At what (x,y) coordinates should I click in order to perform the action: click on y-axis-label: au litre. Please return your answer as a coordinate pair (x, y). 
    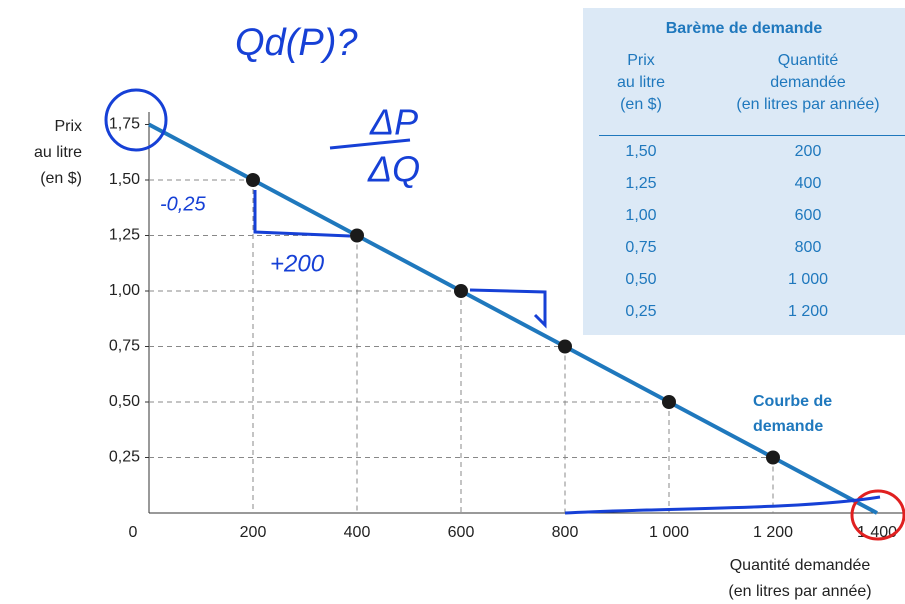
    Looking at the image, I should click on (58, 152).